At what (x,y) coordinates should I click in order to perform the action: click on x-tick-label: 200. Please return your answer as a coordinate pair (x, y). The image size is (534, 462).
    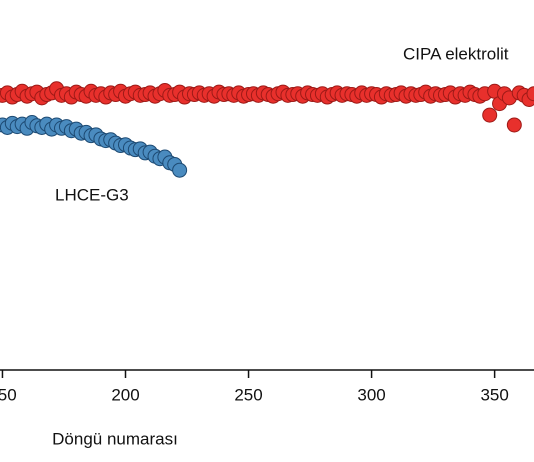
    Looking at the image, I should click on (125, 394).